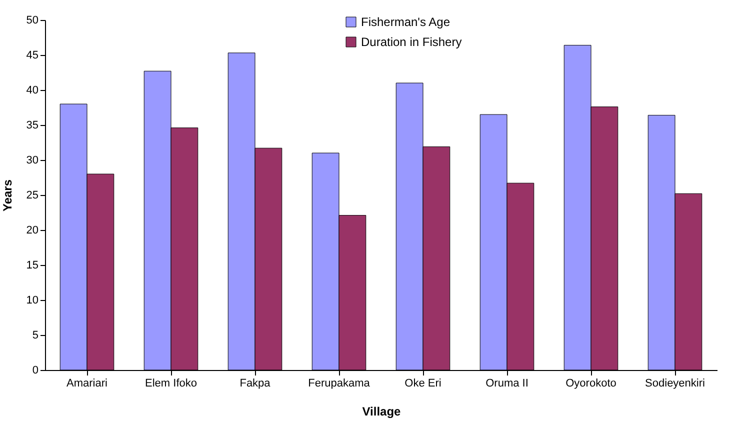 Image resolution: width=736 pixels, height=430 pixels. What do you see at coordinates (35, 370) in the screenshot?
I see `y-tick-label: 0` at bounding box center [35, 370].